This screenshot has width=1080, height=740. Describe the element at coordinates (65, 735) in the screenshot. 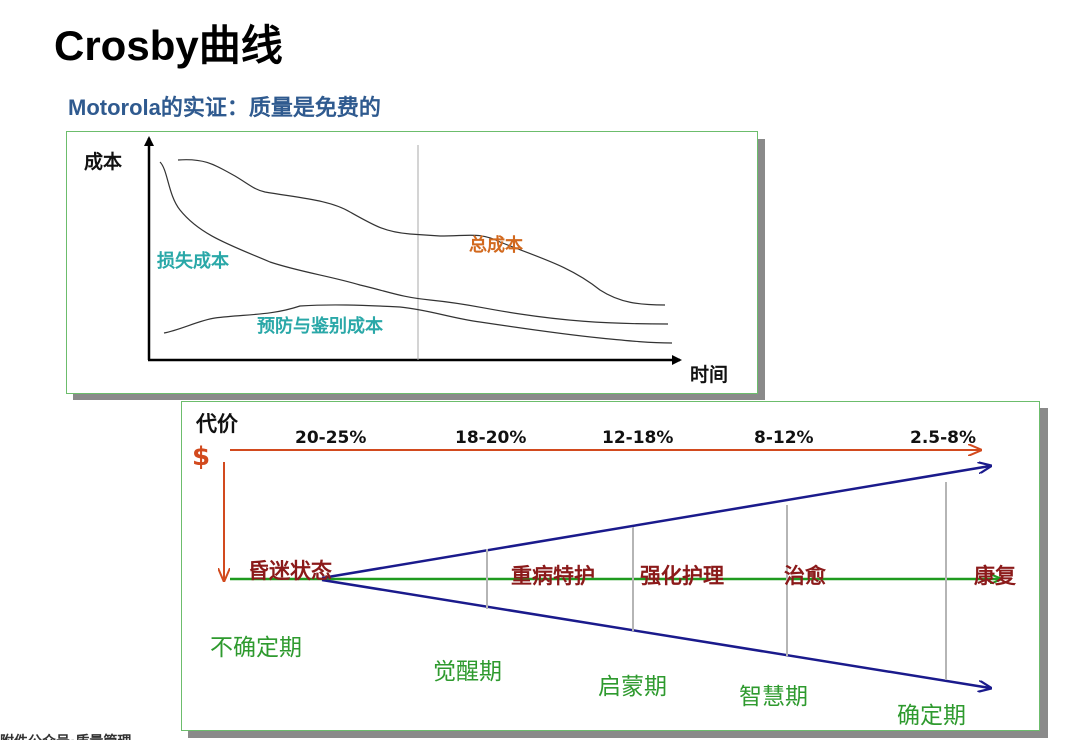

I see `footer-text: 附件公众号·质量管理` at that location.